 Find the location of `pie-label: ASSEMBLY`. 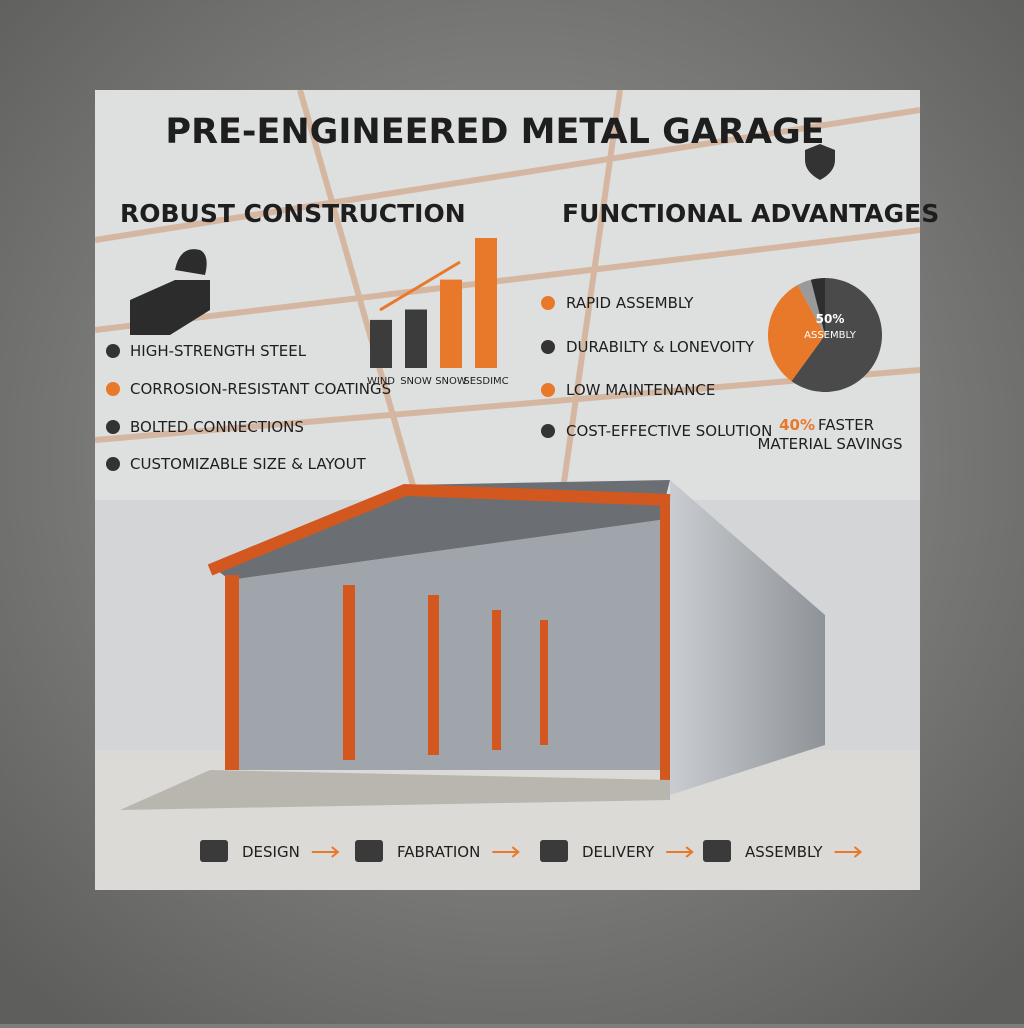

pie-label: ASSEMBLY is located at coordinates (830, 335).